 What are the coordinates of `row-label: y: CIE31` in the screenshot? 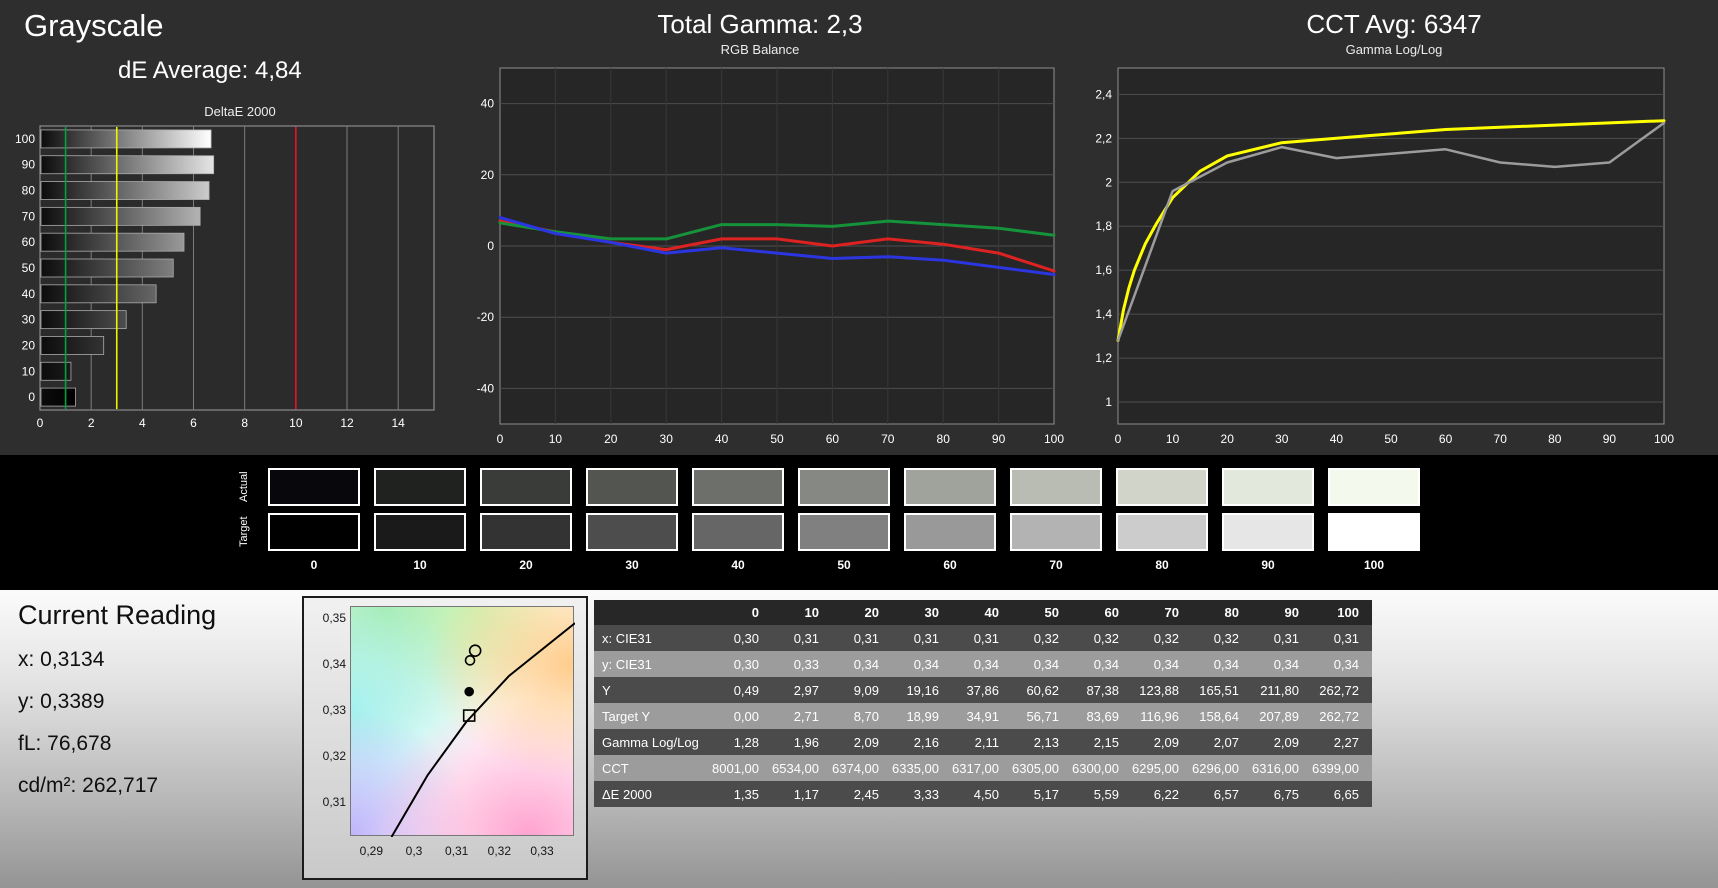 It's located at (627, 664).